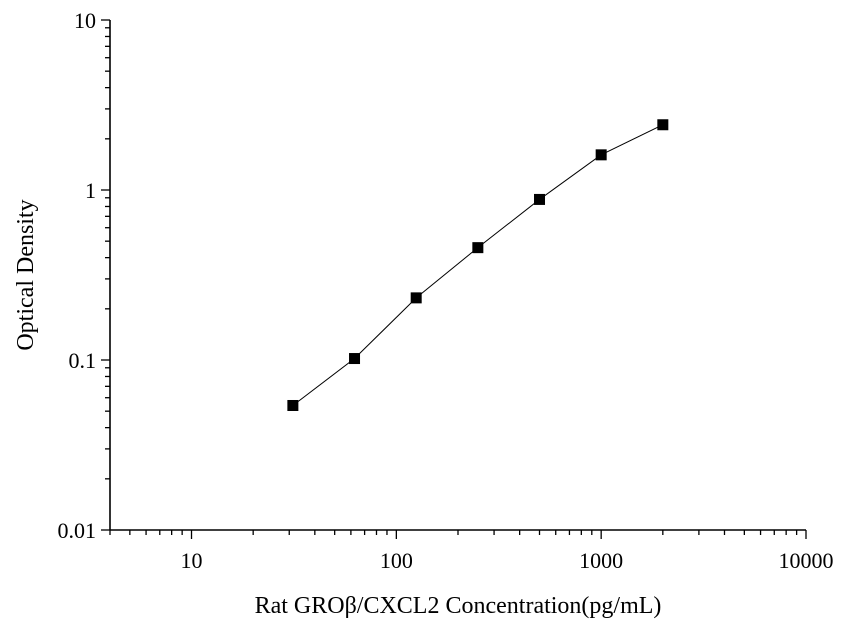 The image size is (855, 635). I want to click on y-ticks: 0.01 0.1 1 10, so click(84, 275).